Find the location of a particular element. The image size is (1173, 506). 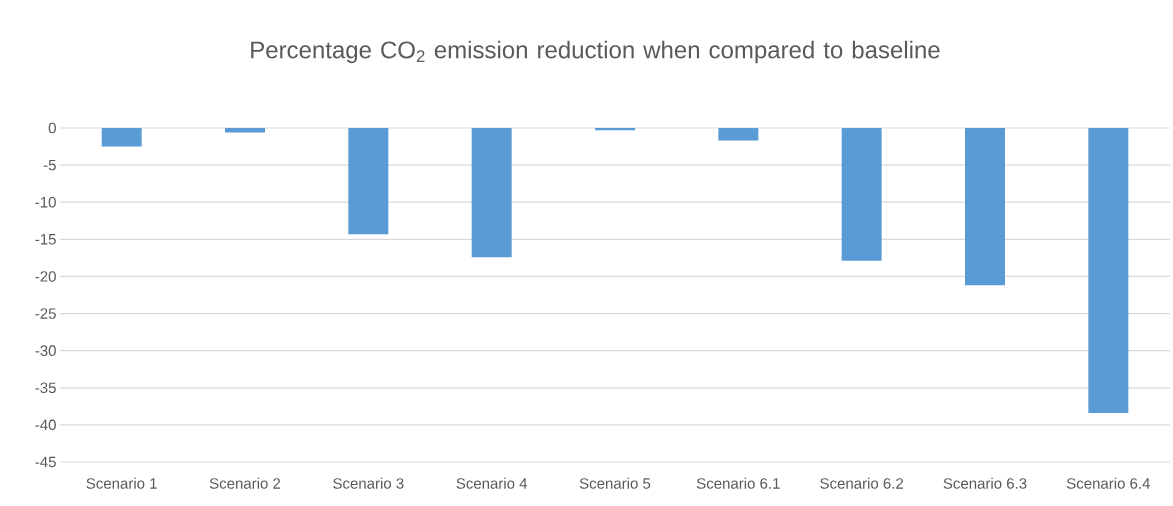

chart-title: Percentage CO$_{2}$ emission reduction when compared to baseline is located at coordinates (595, 52).